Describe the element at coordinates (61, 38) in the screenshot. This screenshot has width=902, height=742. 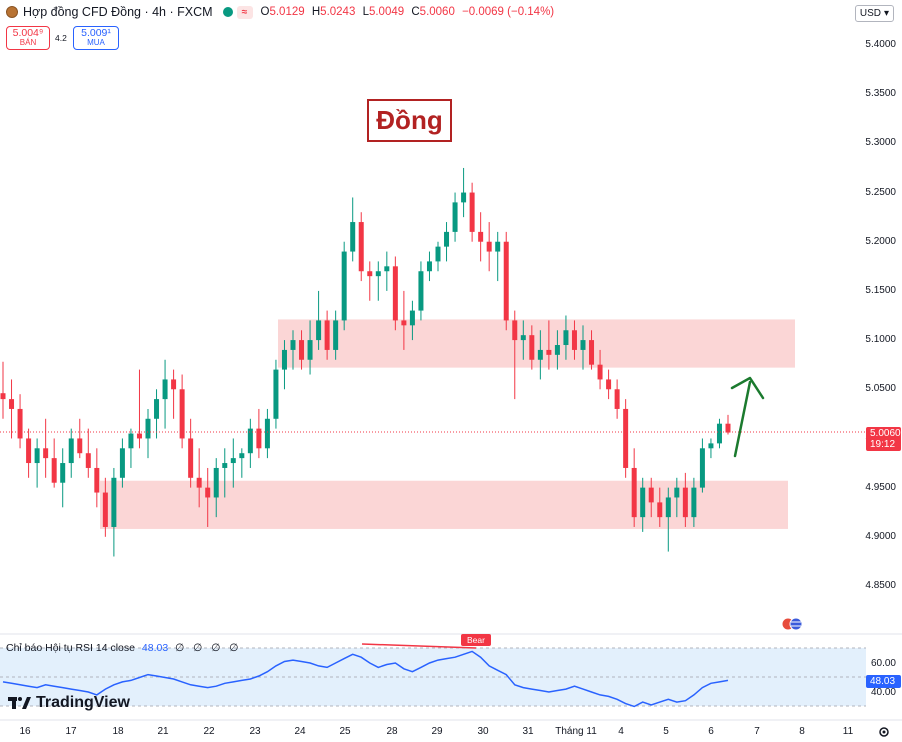
I see `spread-value: 4.2` at that location.